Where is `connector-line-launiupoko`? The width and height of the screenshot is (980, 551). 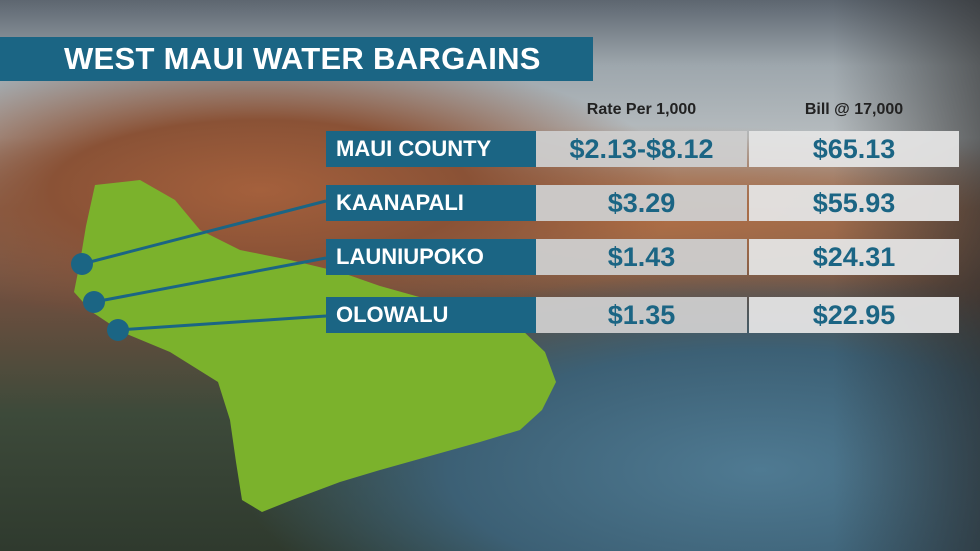
connector-line-launiupoko is located at coordinates (210, 280).